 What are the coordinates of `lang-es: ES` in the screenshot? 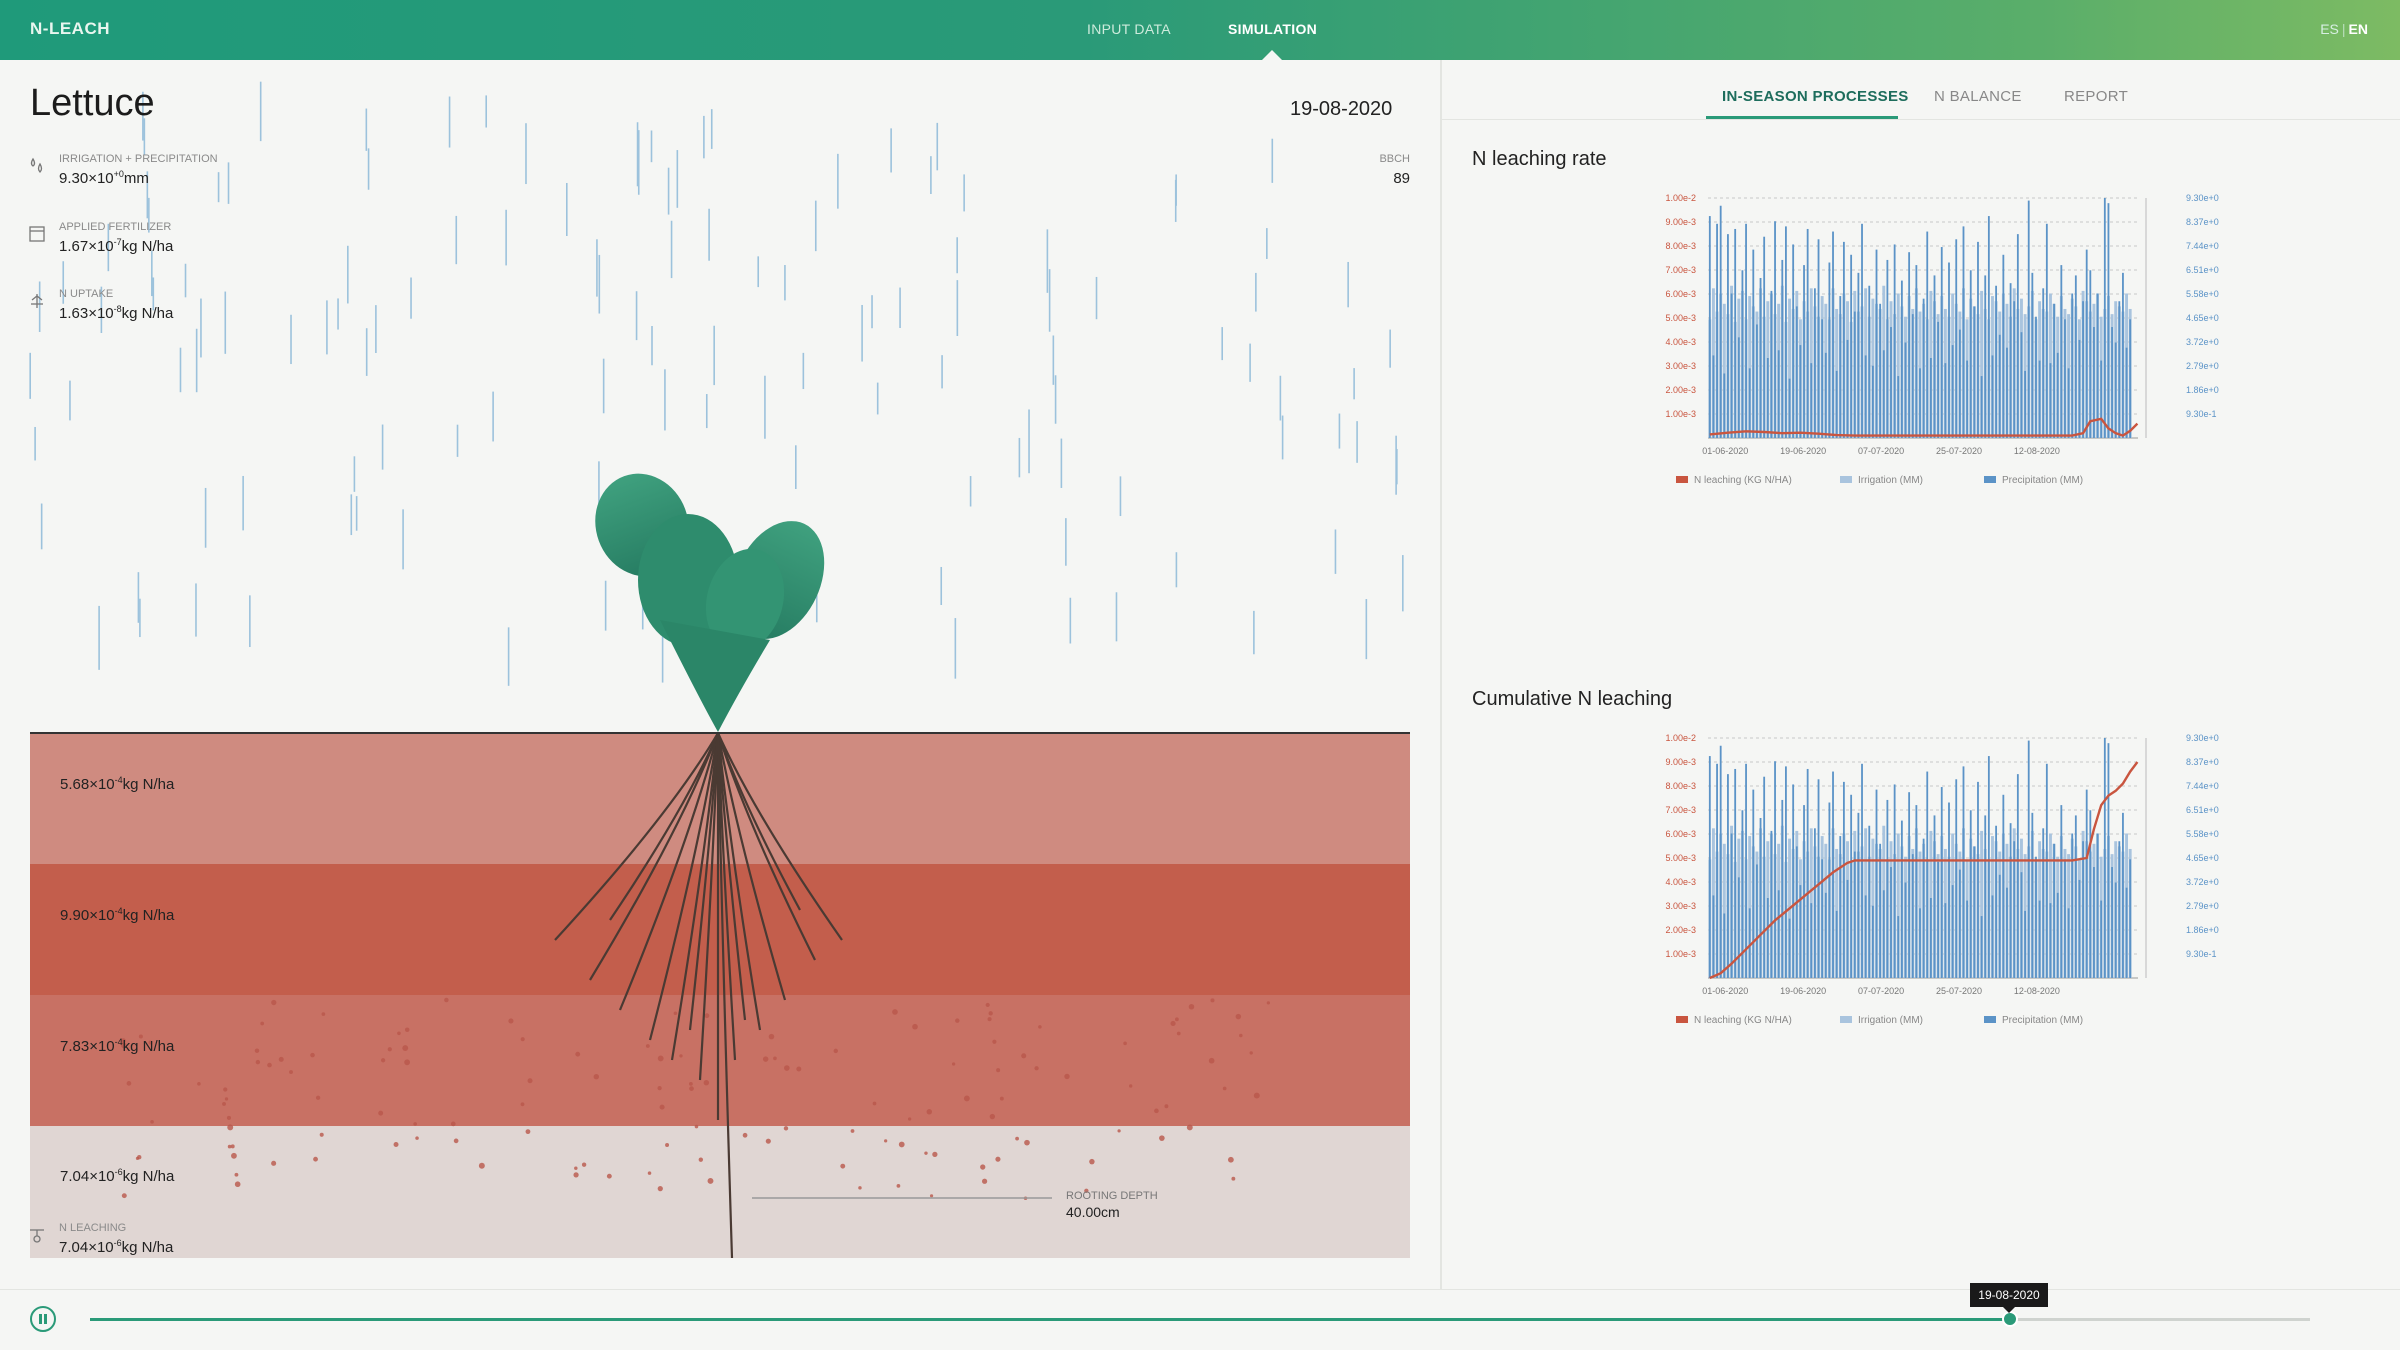 It's located at (2329, 29).